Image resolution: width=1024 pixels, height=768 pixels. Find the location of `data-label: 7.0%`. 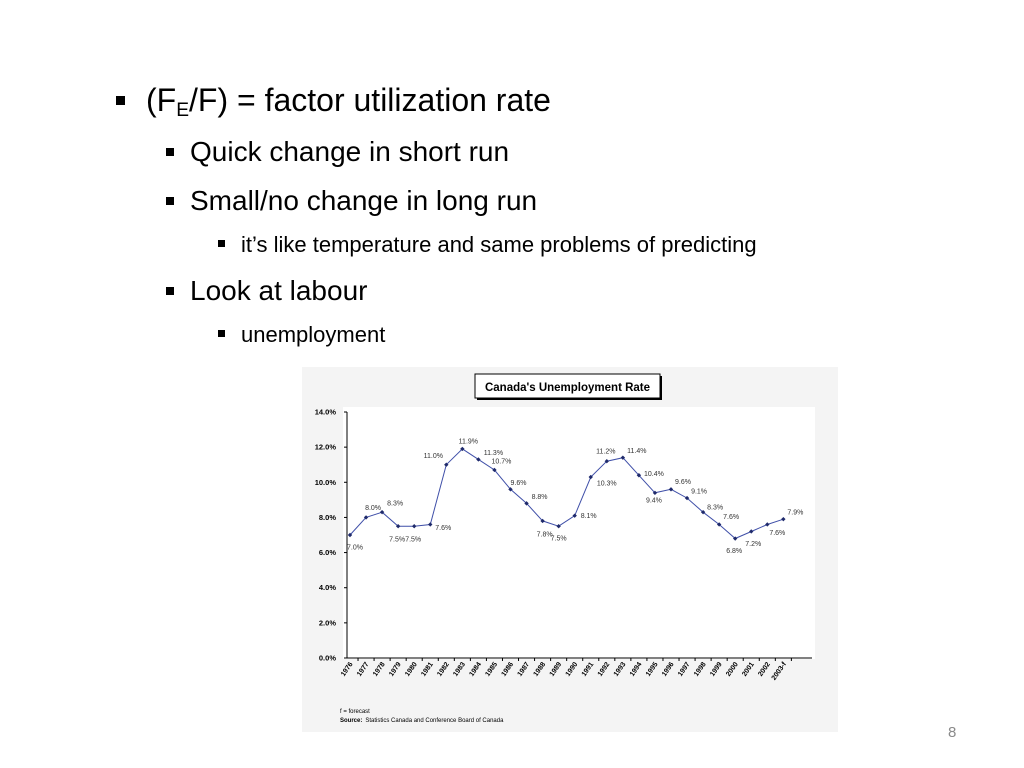

data-label: 7.0% is located at coordinates (355, 548).